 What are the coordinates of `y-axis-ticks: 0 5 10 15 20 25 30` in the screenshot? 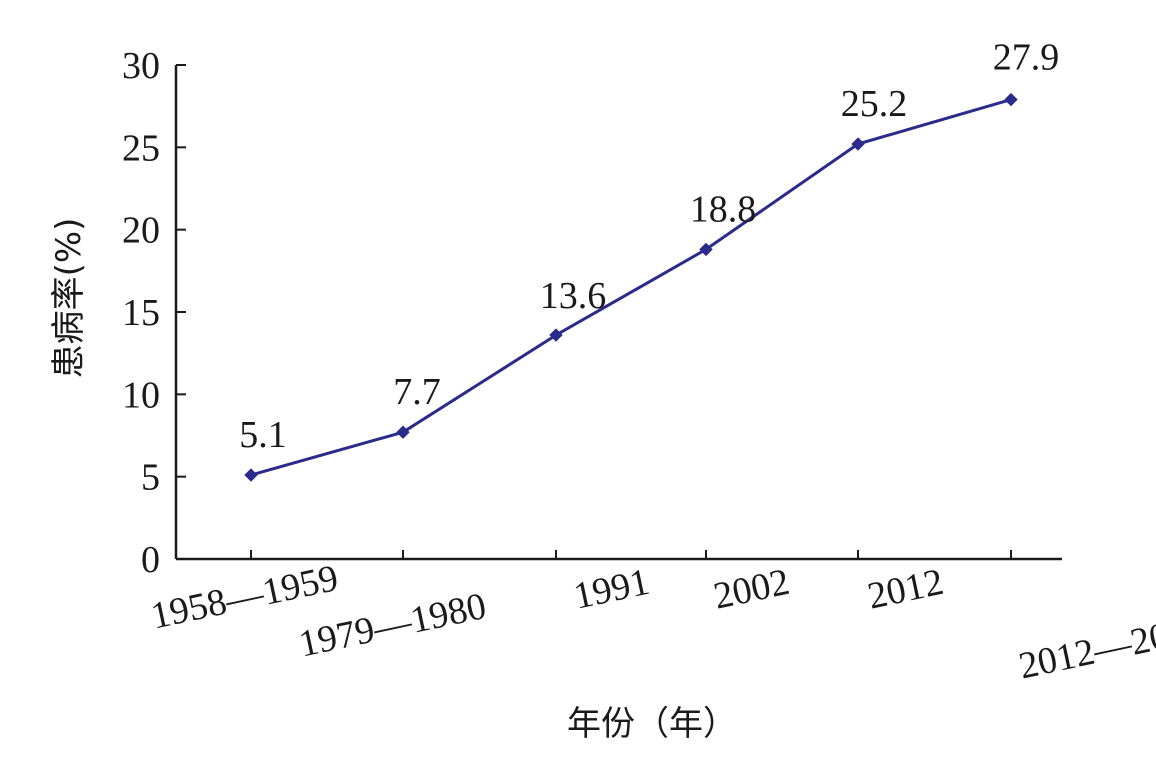 It's located at (154, 313).